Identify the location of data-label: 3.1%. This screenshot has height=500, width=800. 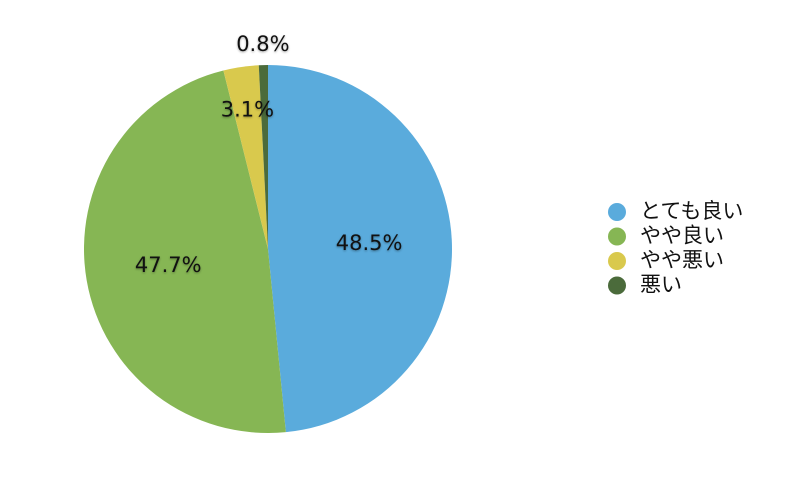
(247, 110).